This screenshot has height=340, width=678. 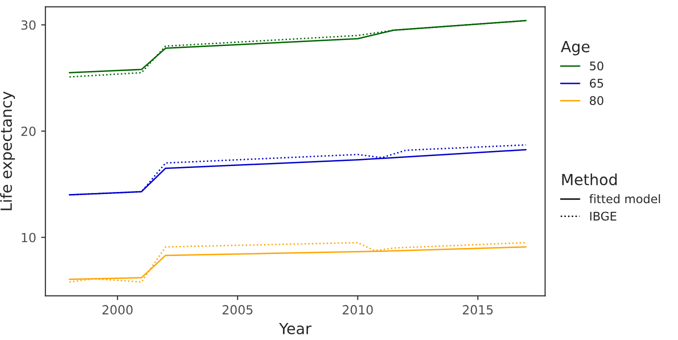 I want to click on text: IBGE, so click(x=603, y=216).